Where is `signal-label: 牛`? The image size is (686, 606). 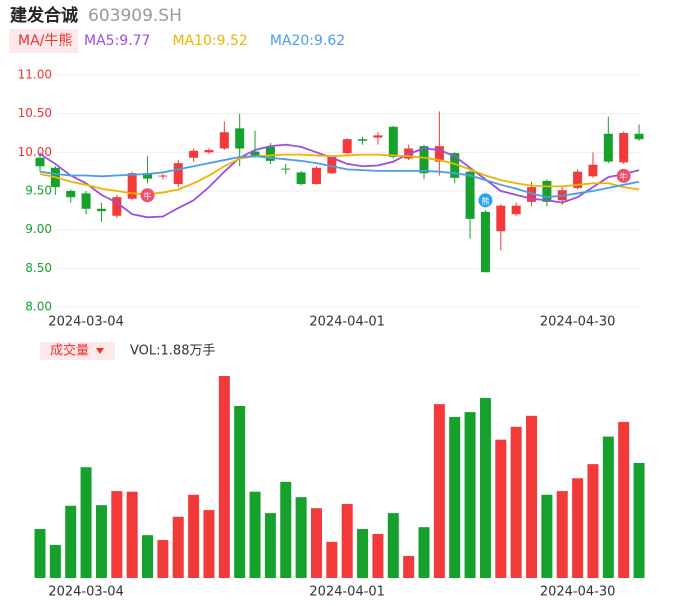
signal-label: 牛 is located at coordinates (148, 196).